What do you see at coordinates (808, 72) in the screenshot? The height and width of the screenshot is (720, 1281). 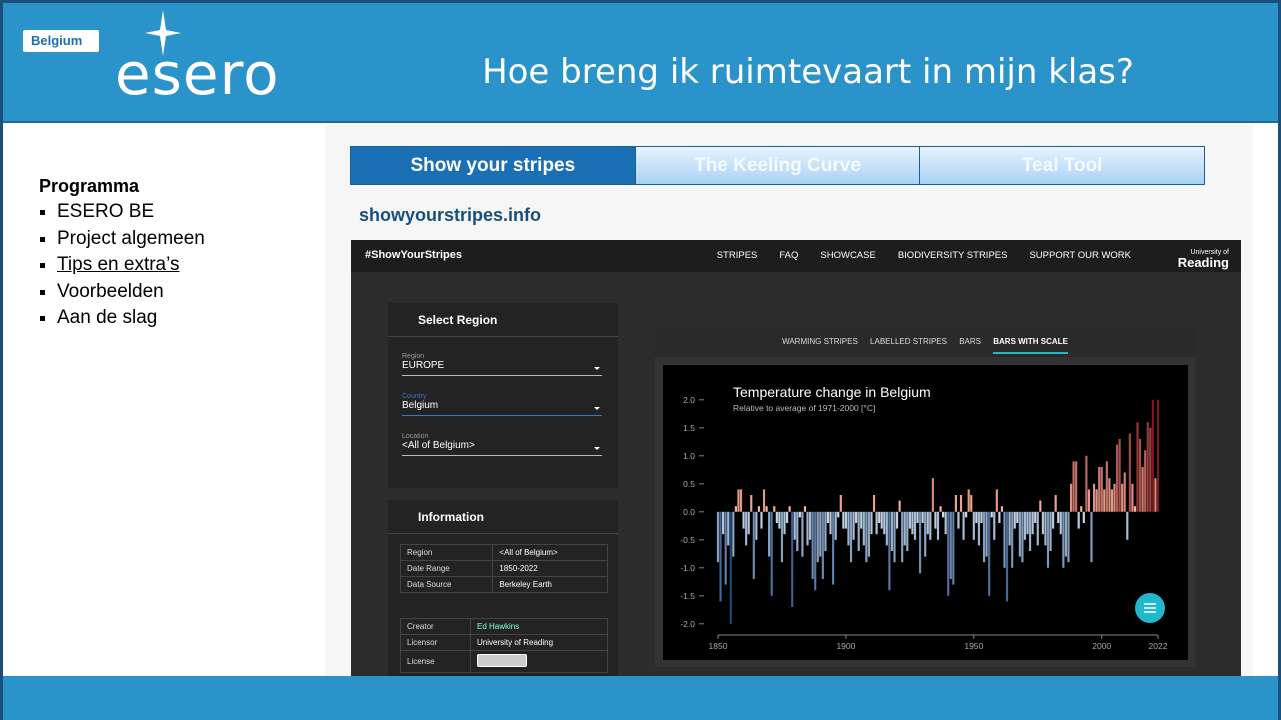 I see `slide-title: Hoe breng ik ruimtevaart in mijn klas?` at bounding box center [808, 72].